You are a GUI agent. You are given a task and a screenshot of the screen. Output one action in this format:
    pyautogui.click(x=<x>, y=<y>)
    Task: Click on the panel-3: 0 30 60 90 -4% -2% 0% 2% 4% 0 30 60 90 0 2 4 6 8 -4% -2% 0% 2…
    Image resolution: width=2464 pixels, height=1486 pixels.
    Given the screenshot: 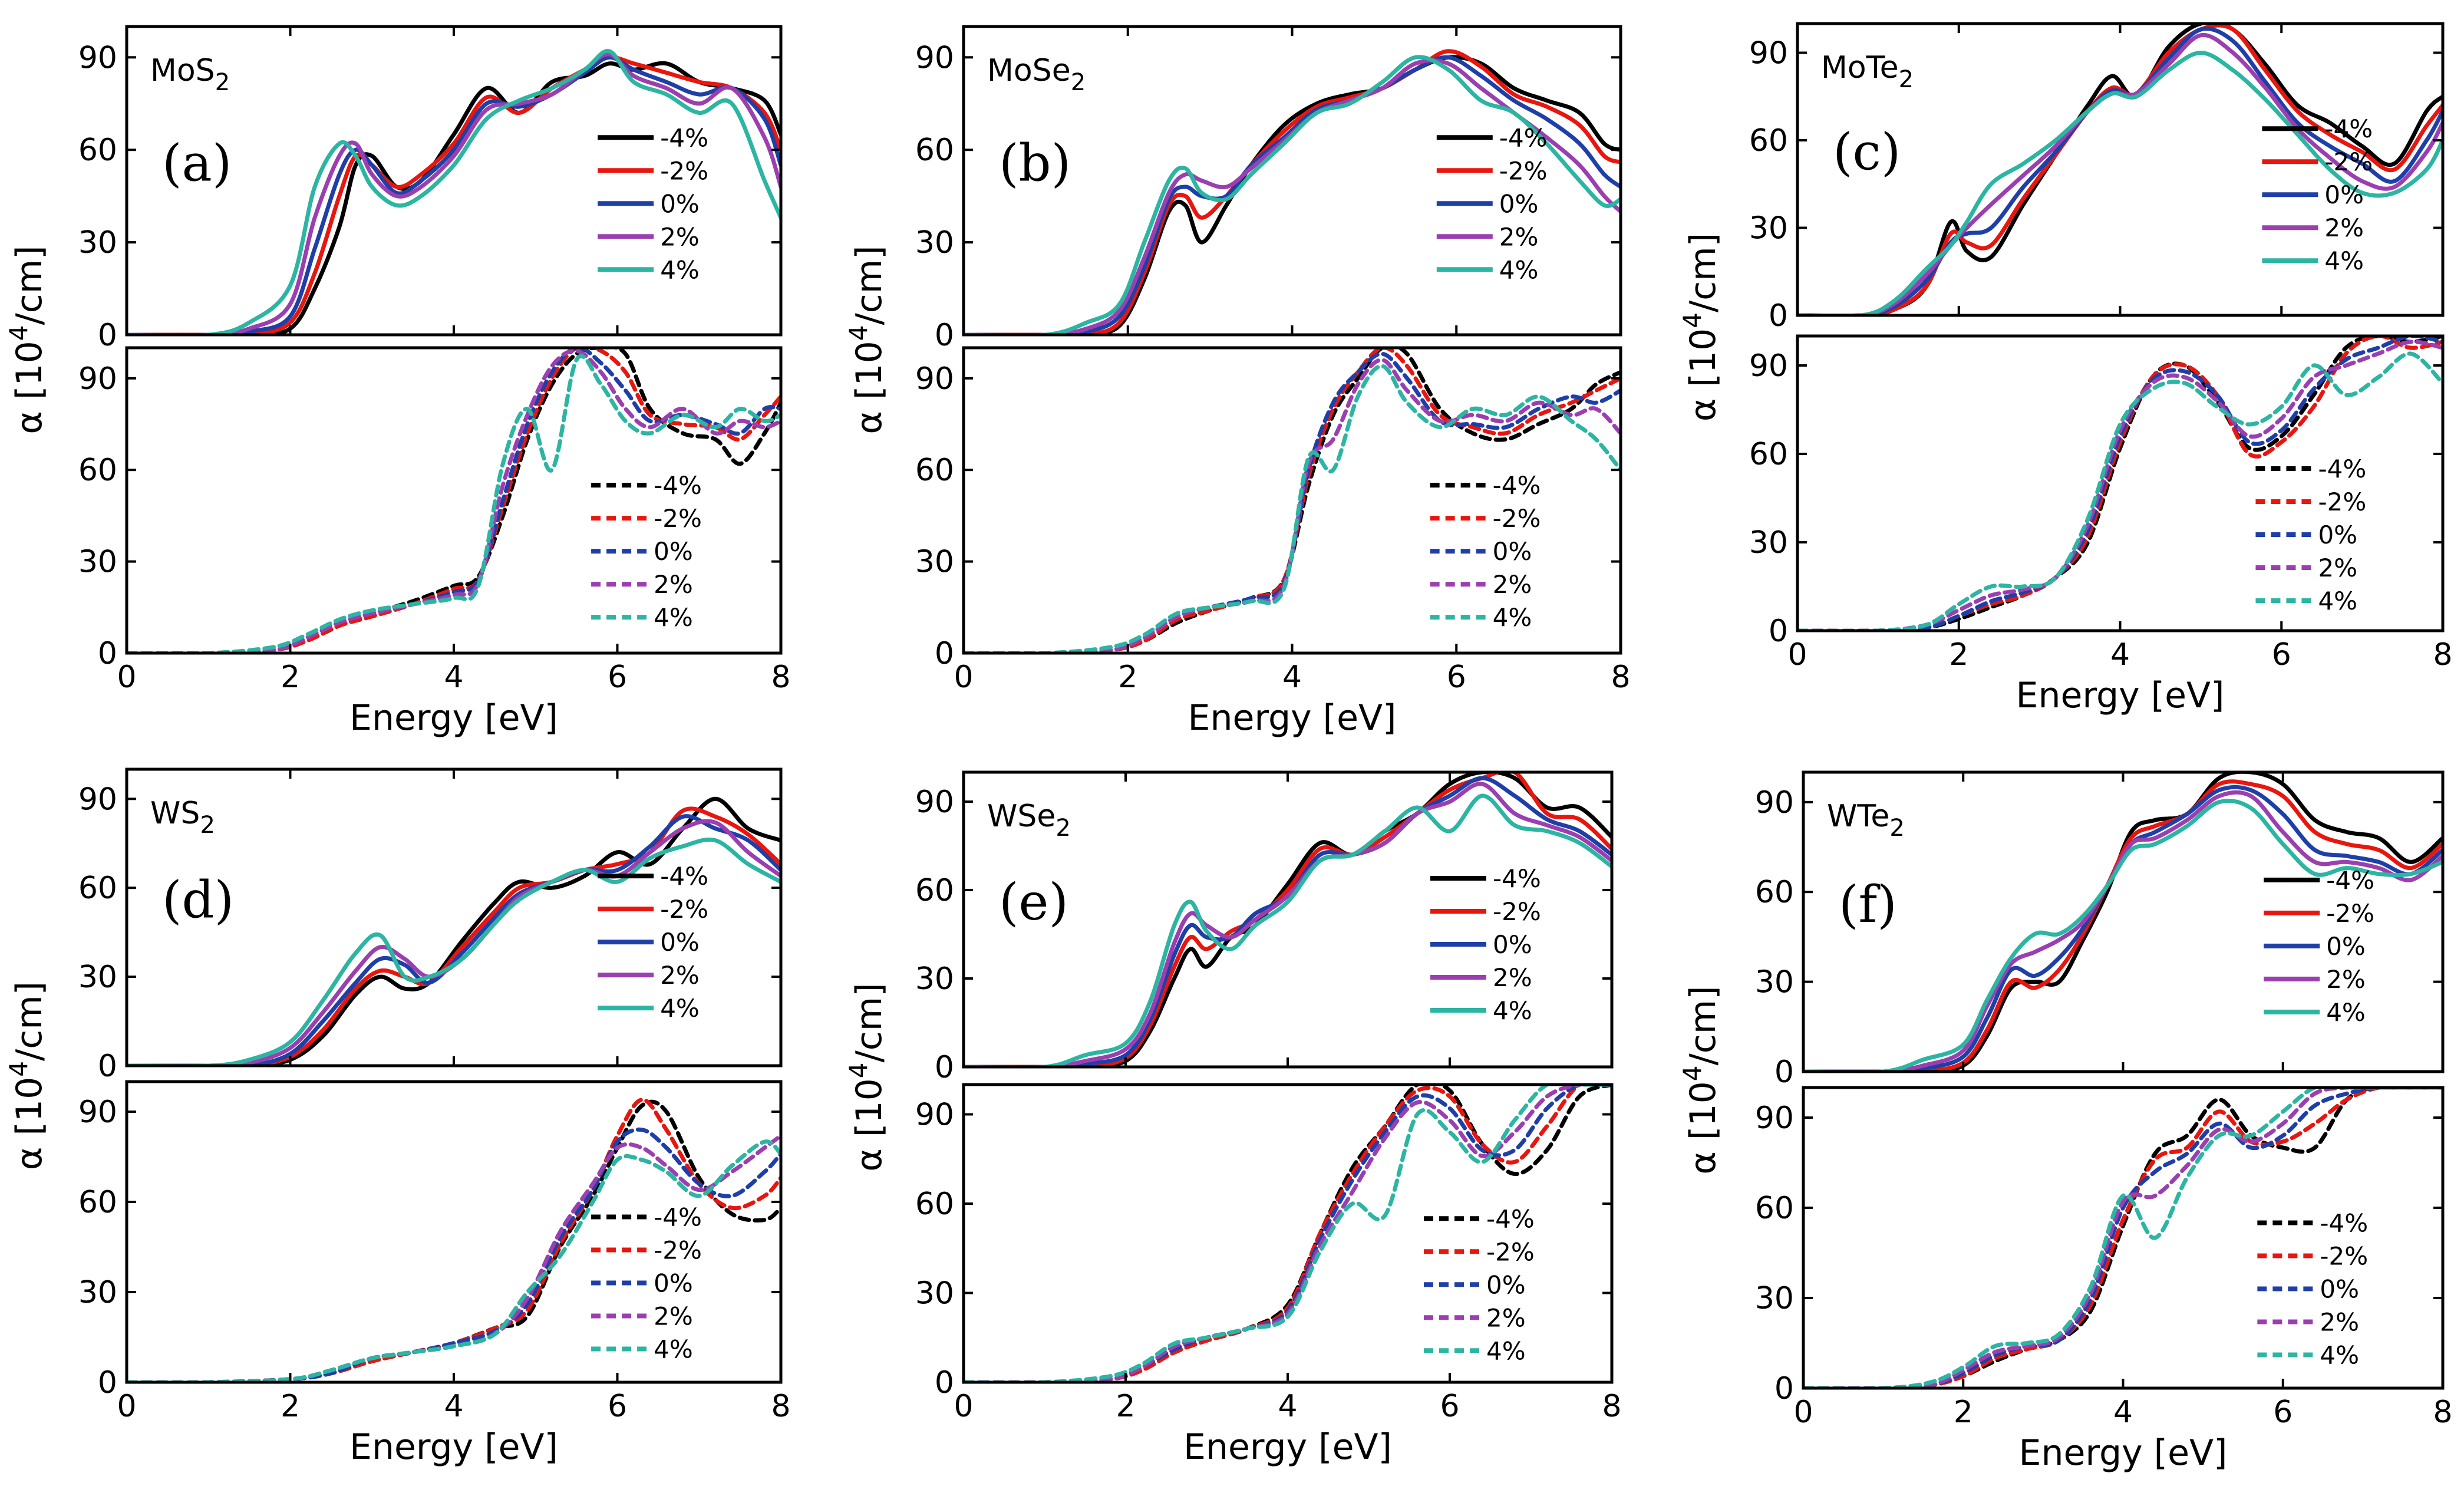 What is the action you would take?
    pyautogui.click(x=2065, y=369)
    